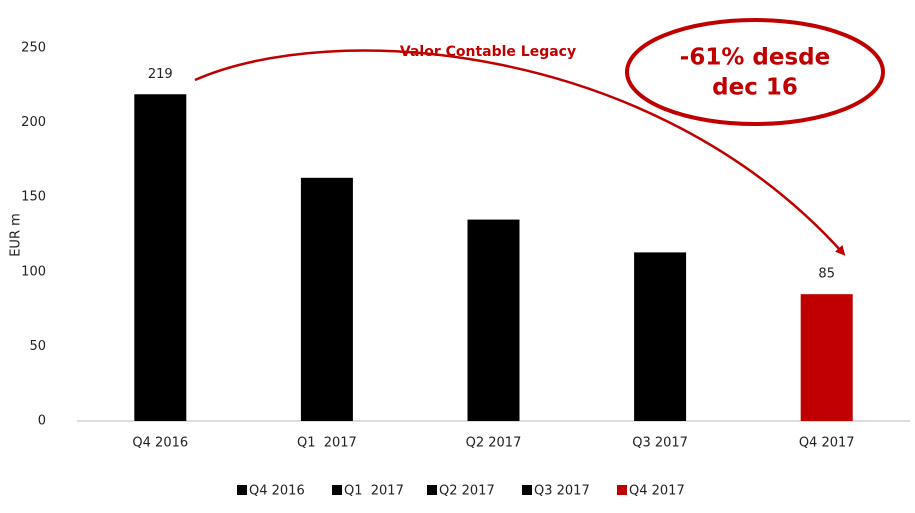 This screenshot has height=513, width=915. Describe the element at coordinates (33, 48) in the screenshot. I see `y-tick-label: 250` at that location.